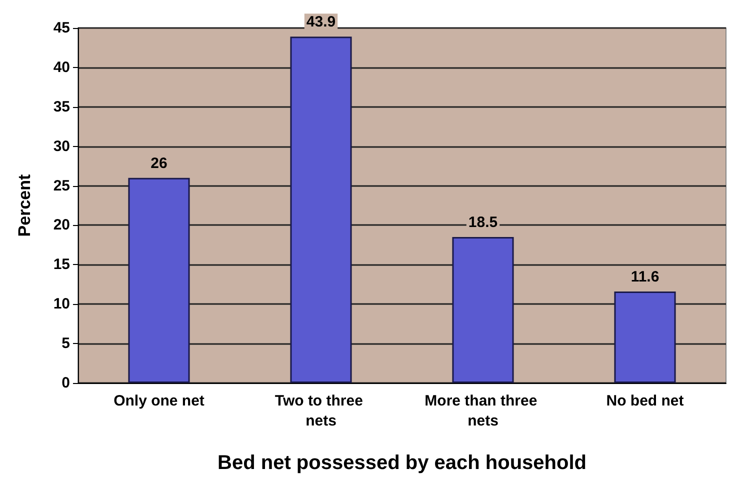  Describe the element at coordinates (66, 343) in the screenshot. I see `y-tick-label: 5` at that location.